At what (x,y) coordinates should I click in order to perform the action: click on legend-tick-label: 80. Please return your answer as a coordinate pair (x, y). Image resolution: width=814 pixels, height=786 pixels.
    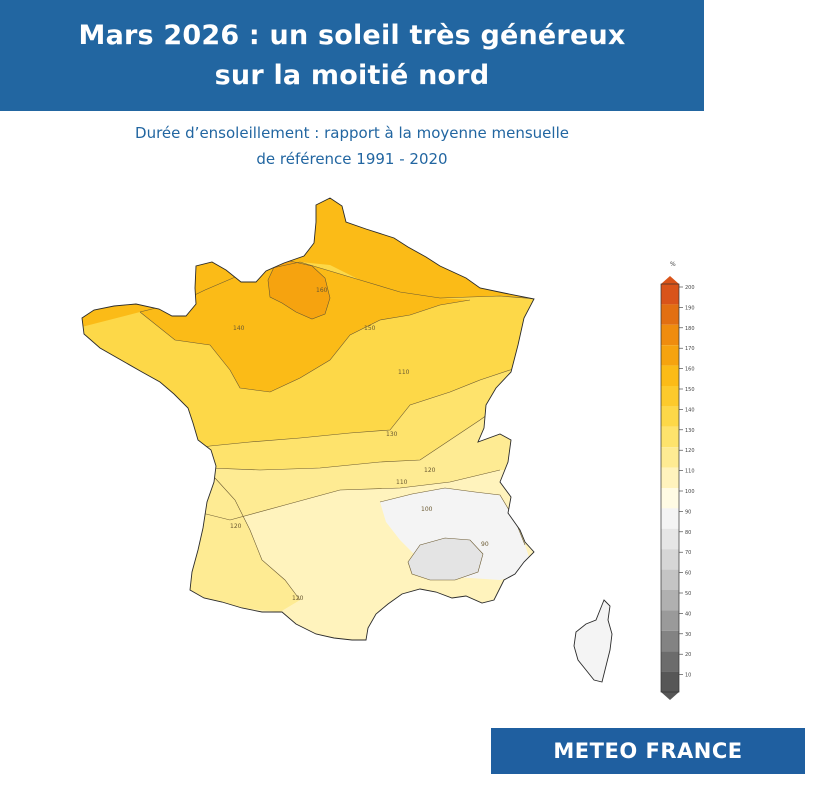
    Looking at the image, I should click on (688, 533).